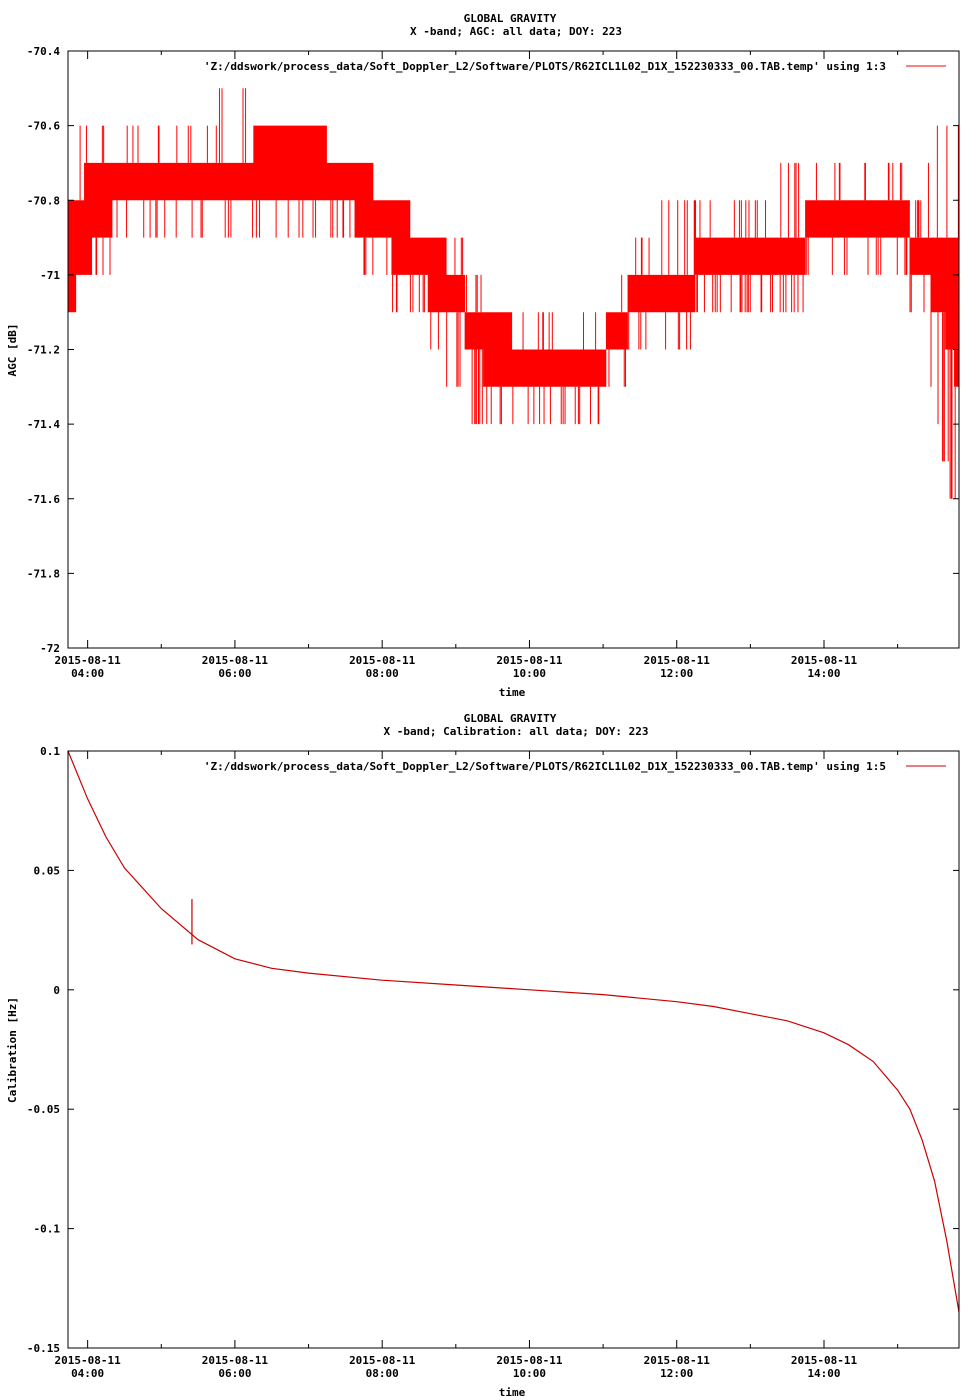  What do you see at coordinates (87, 1373) in the screenshot?
I see `calibration-x-tick-time: 04:00` at bounding box center [87, 1373].